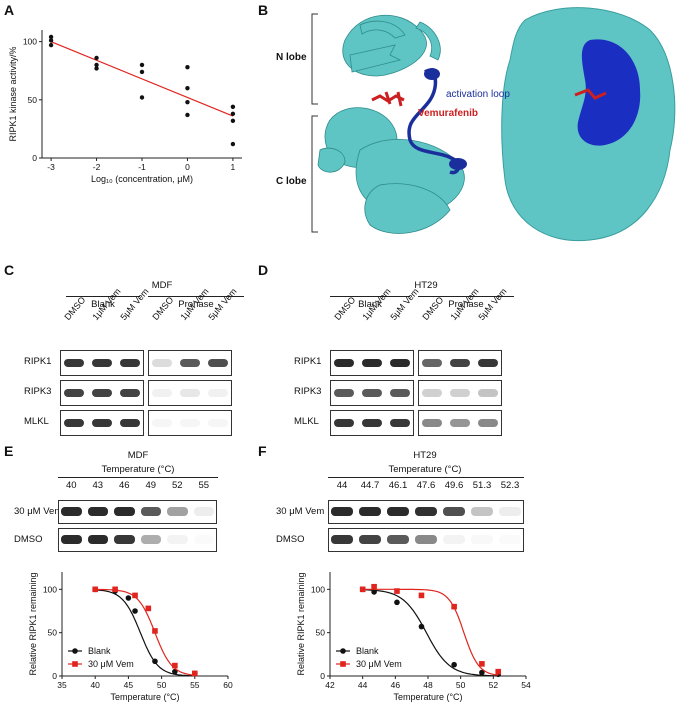 Image resolution: width=685 pixels, height=706 pixels. Describe the element at coordinates (138, 455) in the screenshot. I see `e-cell-line: MDF` at that location.